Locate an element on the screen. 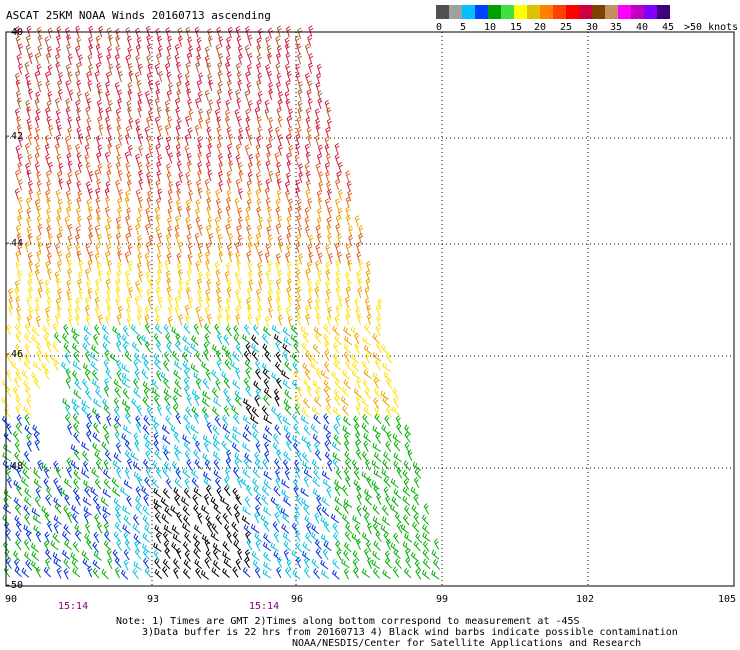  lon-label-93: 93 is located at coordinates (153, 599).